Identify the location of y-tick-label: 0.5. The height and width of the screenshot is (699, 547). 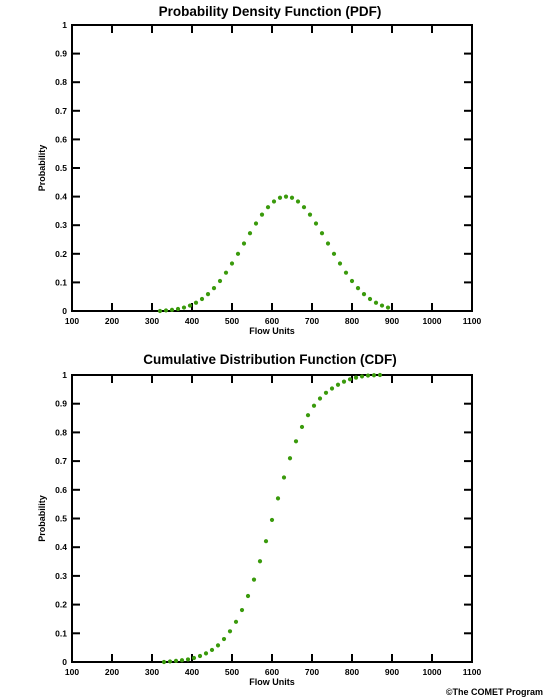
(61, 168).